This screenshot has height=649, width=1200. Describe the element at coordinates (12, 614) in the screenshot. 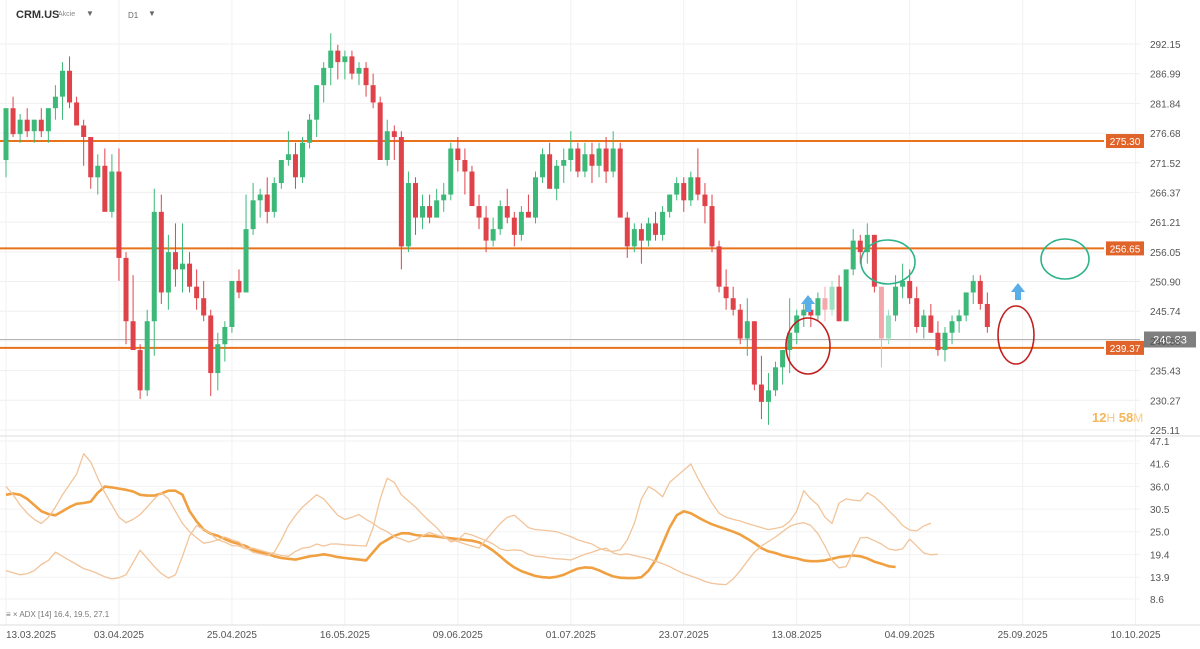

I see `adx-legend-icons: ≡ ×` at that location.